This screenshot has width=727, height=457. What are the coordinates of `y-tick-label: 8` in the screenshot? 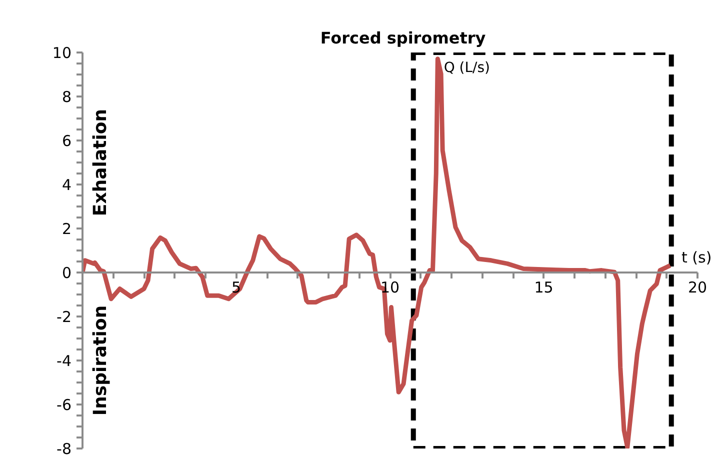 It's located at (67, 97).